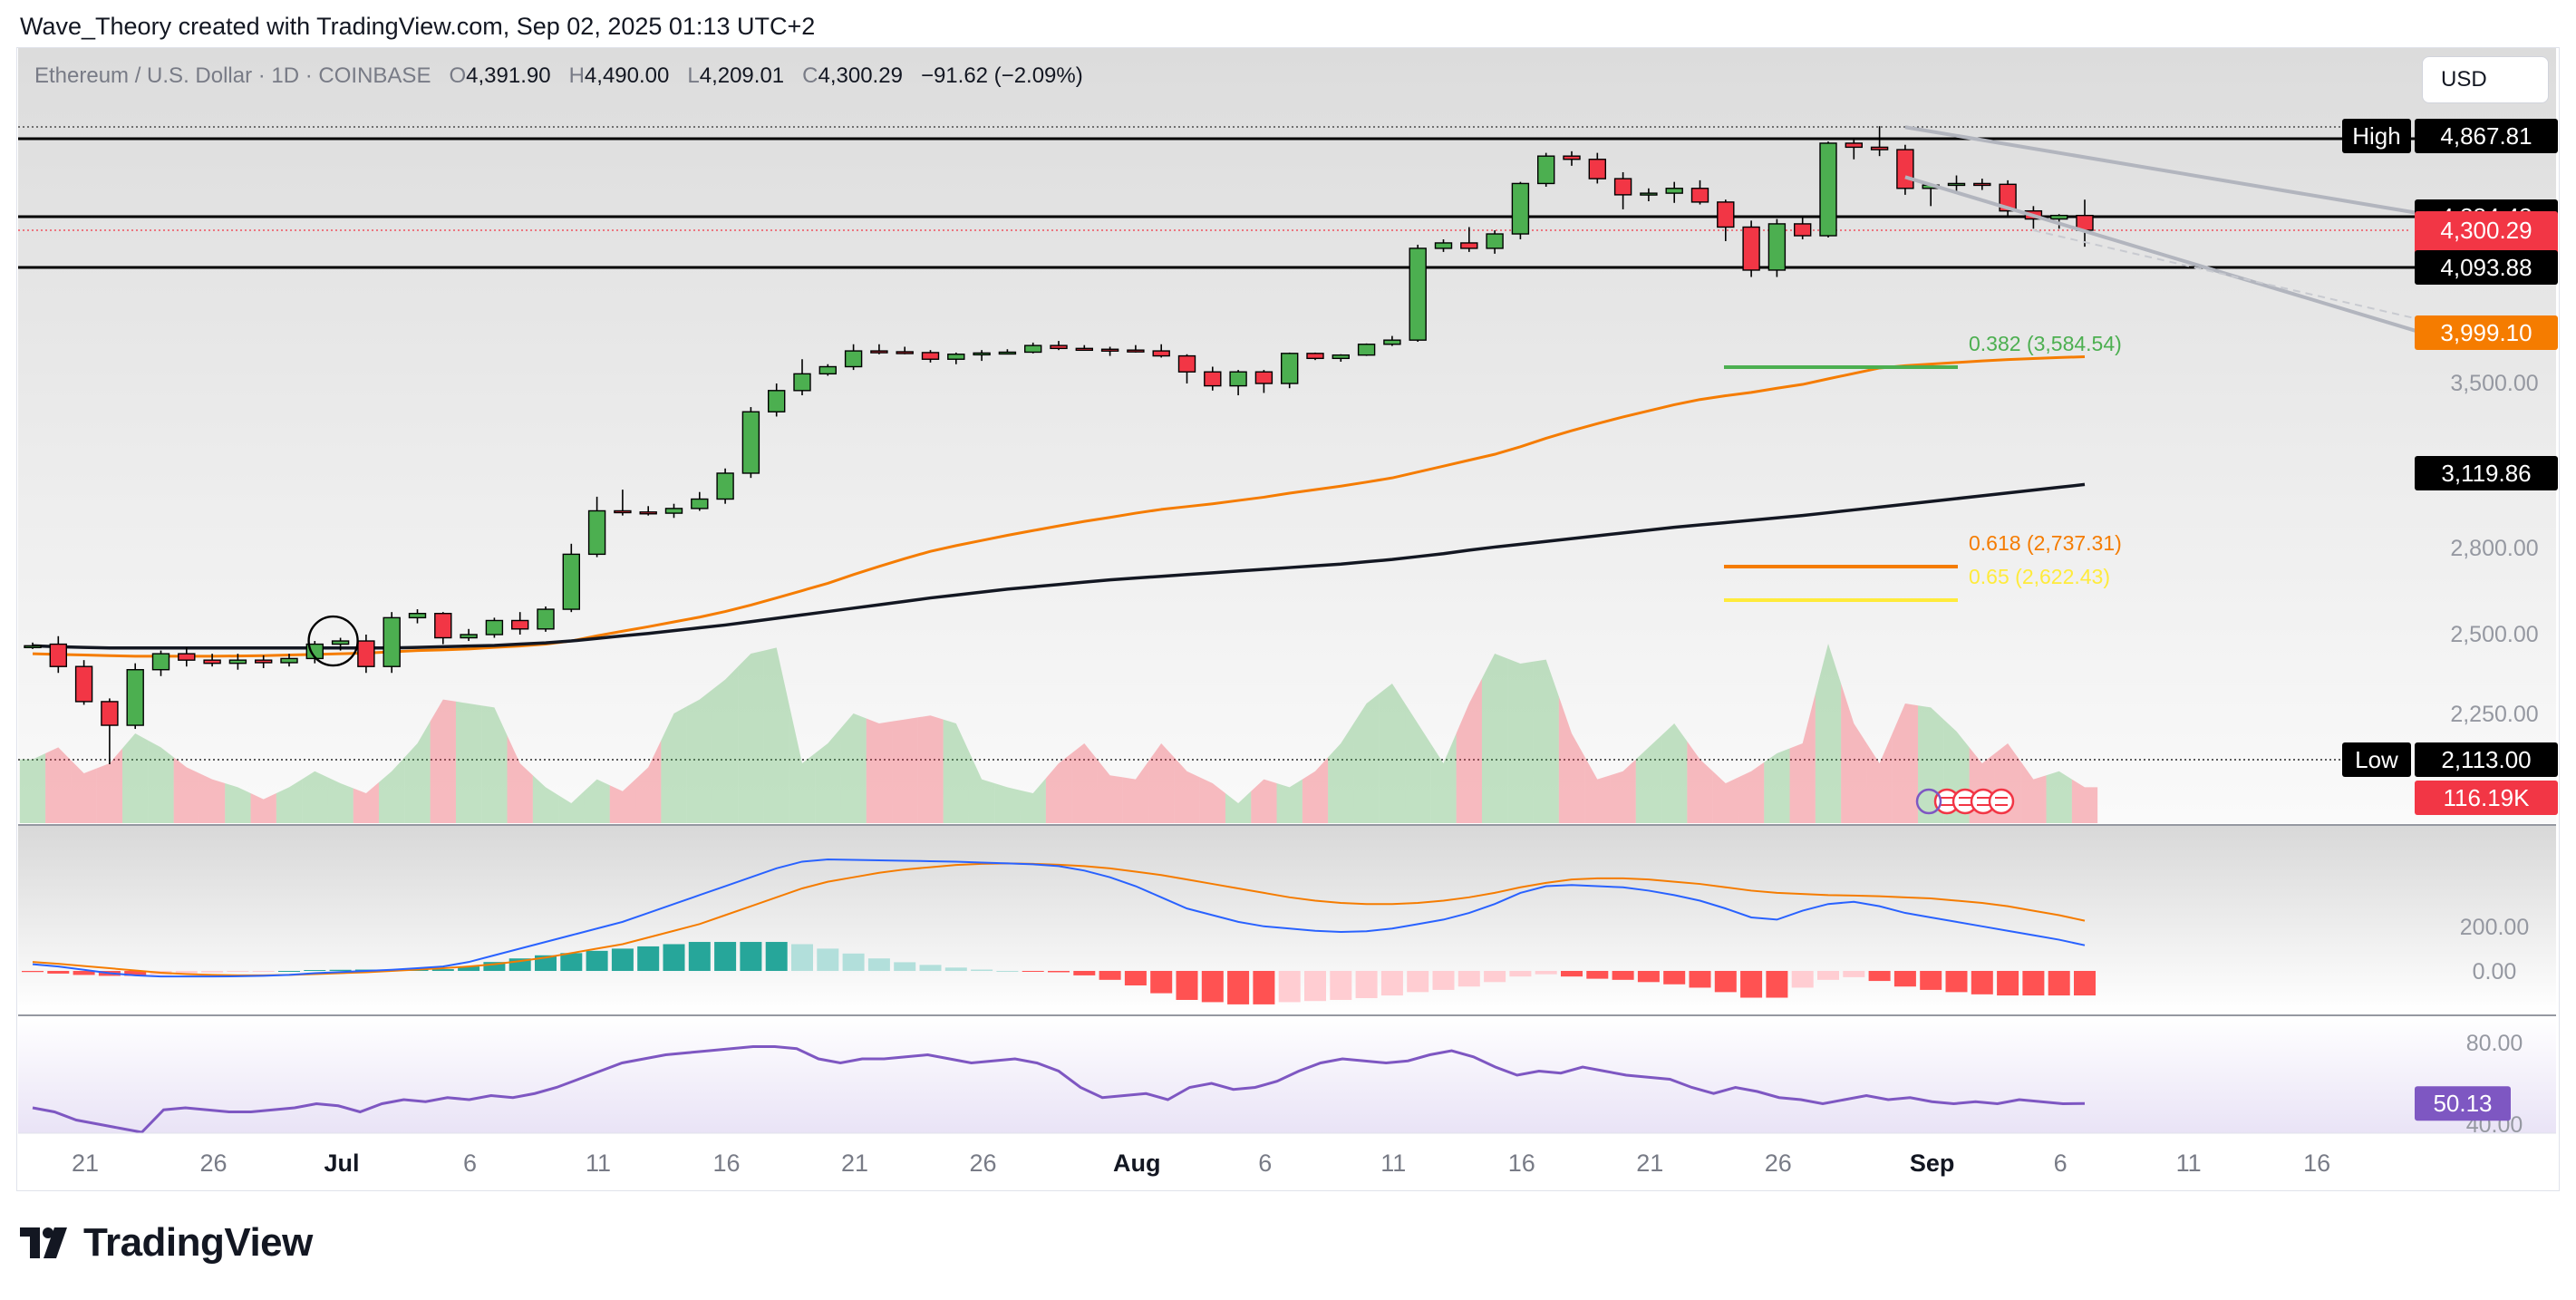  Describe the element at coordinates (85, 1163) in the screenshot. I see `time-axis-tick: 21` at that location.